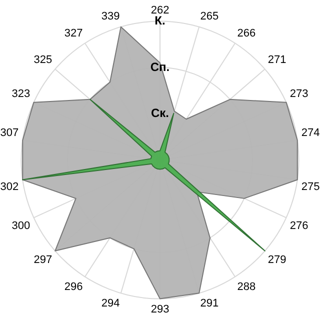  What do you see at coordinates (299, 94) in the screenshot?
I see `spoke-label: 273` at bounding box center [299, 94].